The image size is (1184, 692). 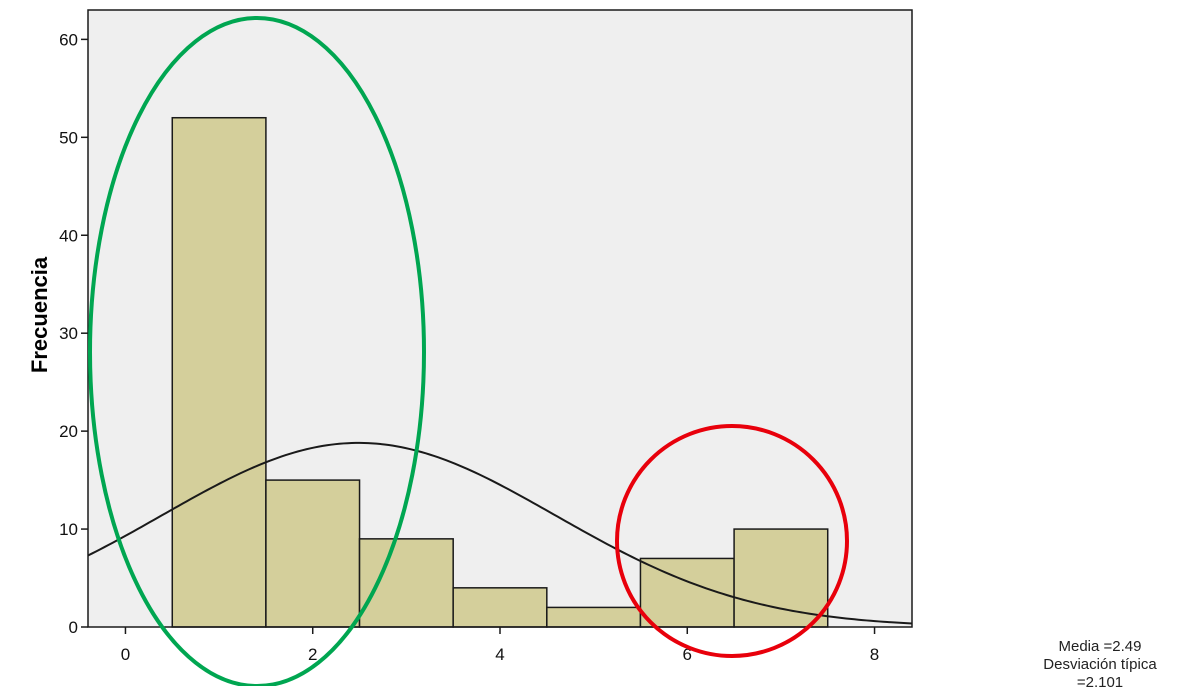 I want to click on x-tick-label: 4, so click(x=499, y=654).